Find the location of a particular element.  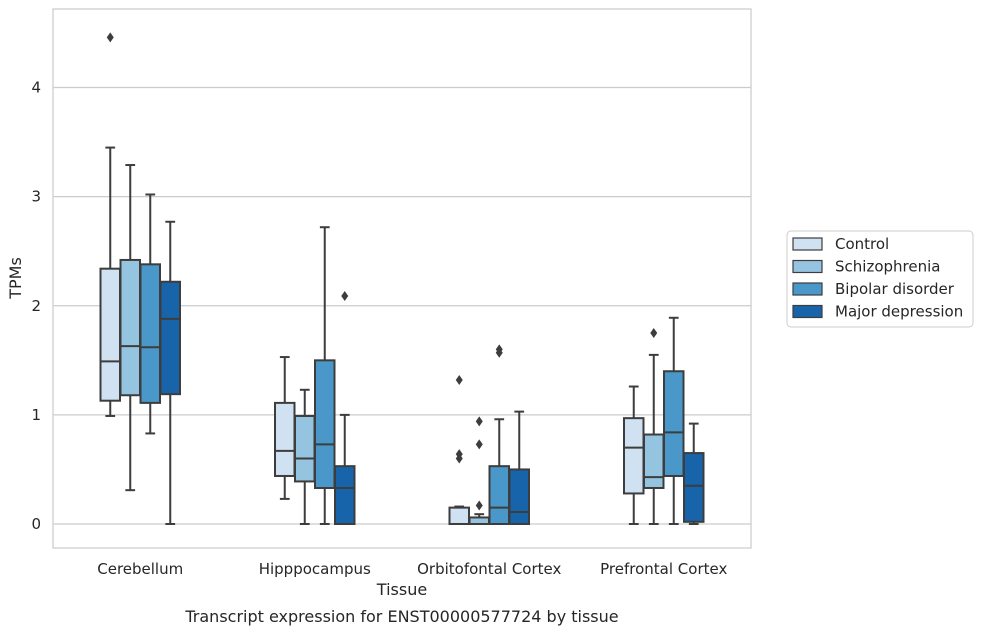

legend-frame is located at coordinates (880, 279).